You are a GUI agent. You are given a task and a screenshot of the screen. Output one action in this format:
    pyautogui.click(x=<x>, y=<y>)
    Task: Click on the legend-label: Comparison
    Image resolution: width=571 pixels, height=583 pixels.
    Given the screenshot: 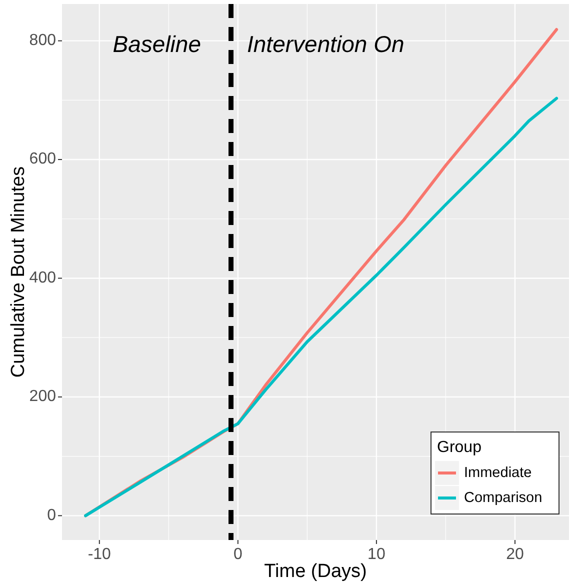 What is the action you would take?
    pyautogui.click(x=503, y=498)
    